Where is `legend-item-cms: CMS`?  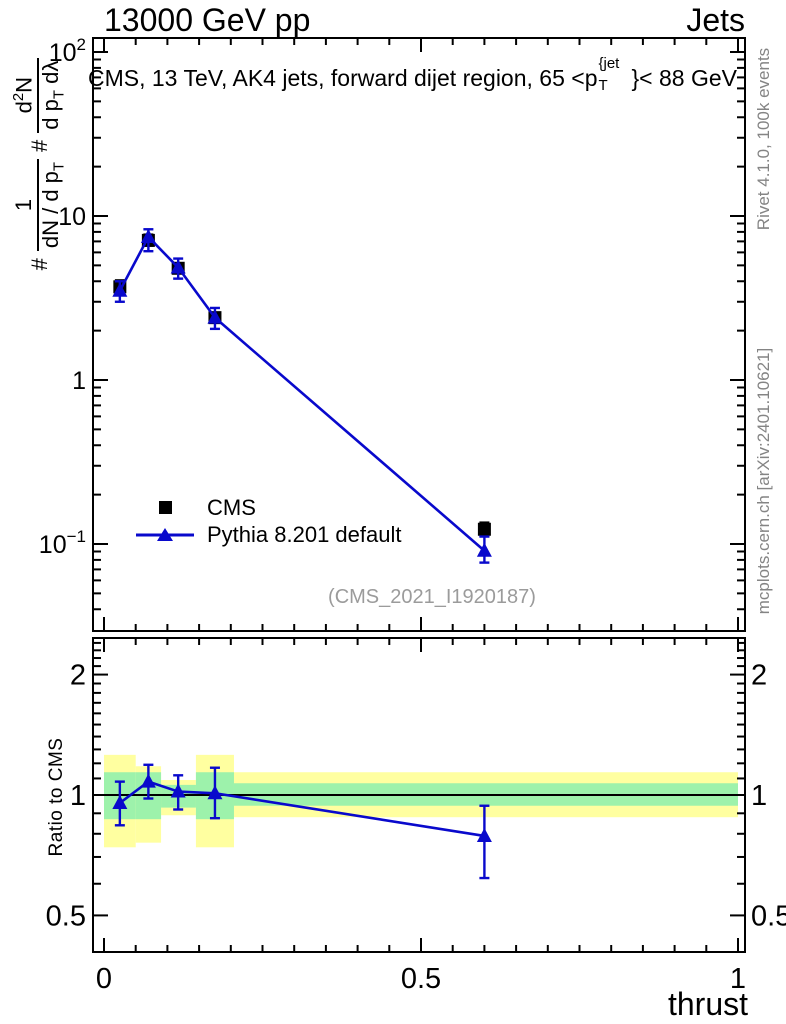 legend-item-cms: CMS is located at coordinates (267, 507).